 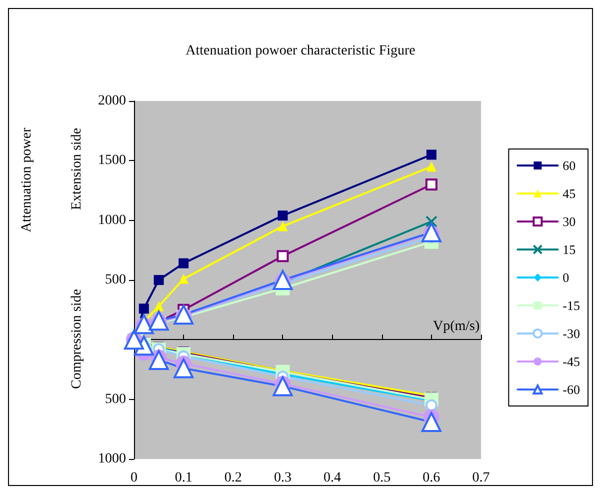 I want to click on x-tick-label: 0.3, so click(x=283, y=478).